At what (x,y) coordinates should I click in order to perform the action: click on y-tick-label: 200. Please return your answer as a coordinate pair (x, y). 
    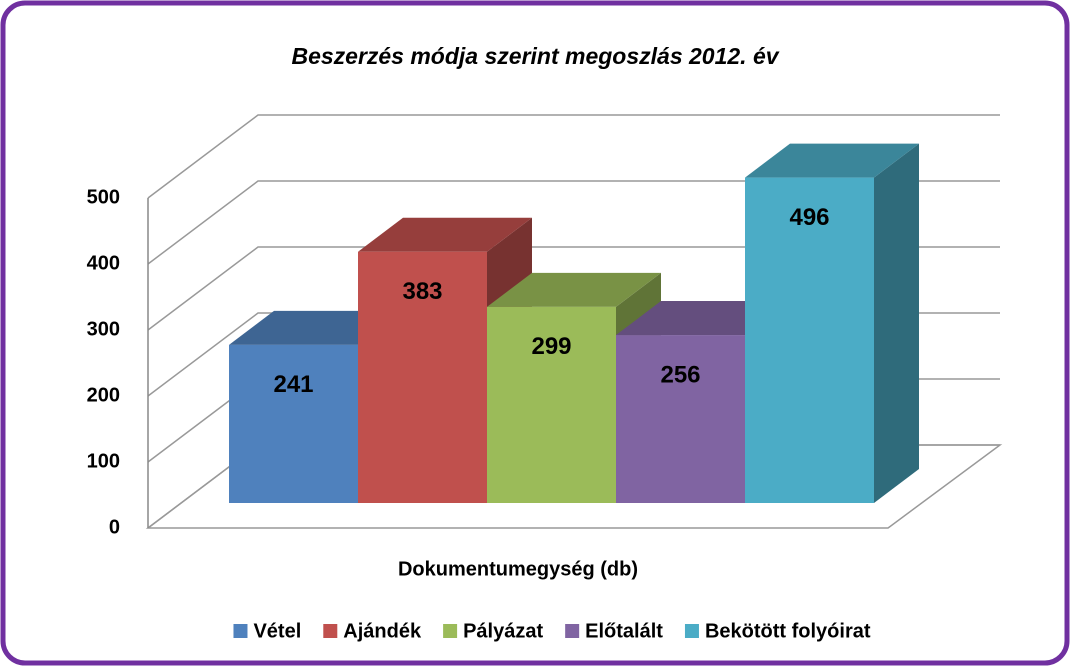
    Looking at the image, I should click on (103, 395).